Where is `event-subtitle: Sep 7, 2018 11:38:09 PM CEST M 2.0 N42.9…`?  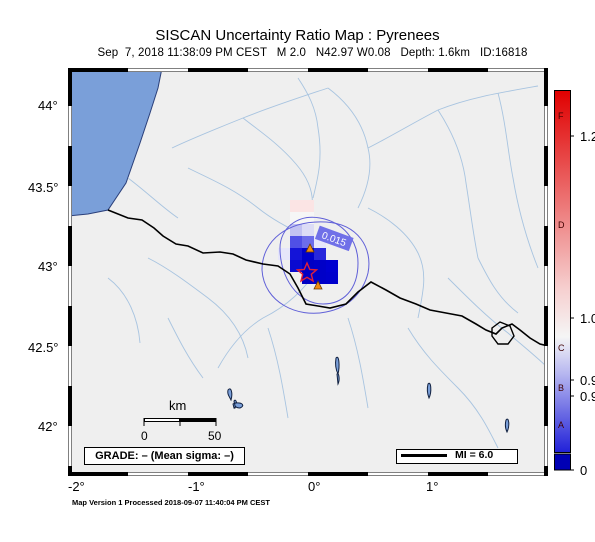
event-subtitle: Sep 7, 2018 11:38:09 PM CEST M 2.0 N42.9… is located at coordinates (312, 53).